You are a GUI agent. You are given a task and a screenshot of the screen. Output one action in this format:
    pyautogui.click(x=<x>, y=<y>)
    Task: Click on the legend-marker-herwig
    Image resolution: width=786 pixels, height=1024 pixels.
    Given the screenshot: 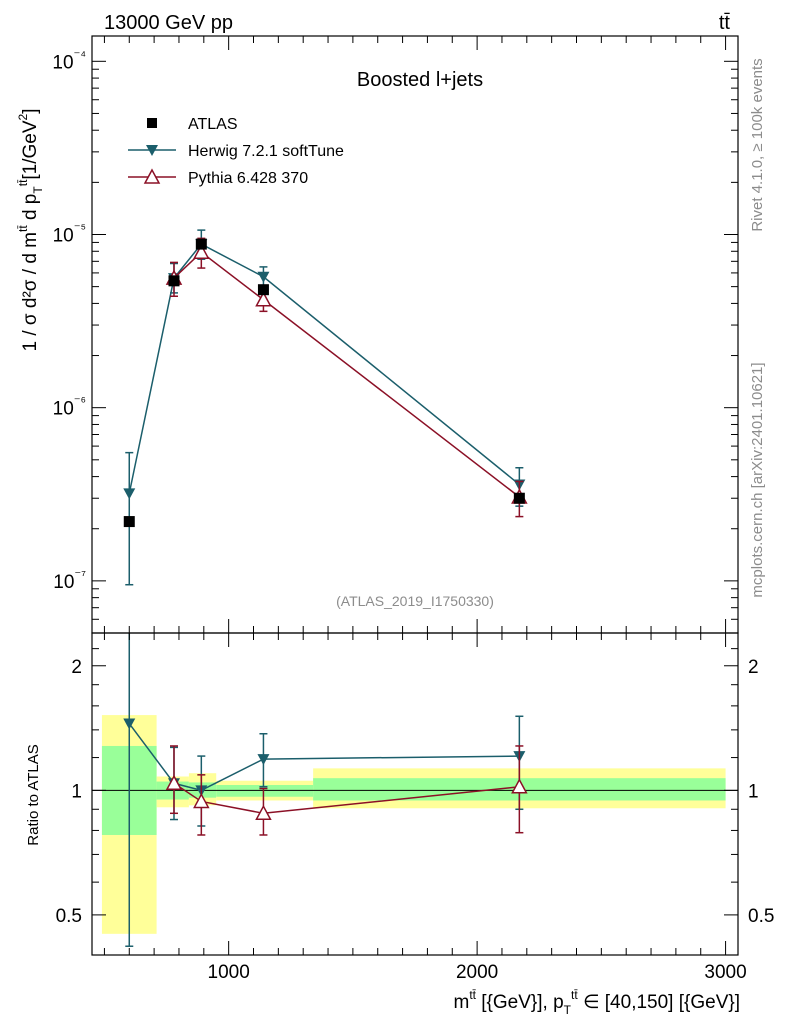 What is the action you would take?
    pyautogui.click(x=152, y=150)
    